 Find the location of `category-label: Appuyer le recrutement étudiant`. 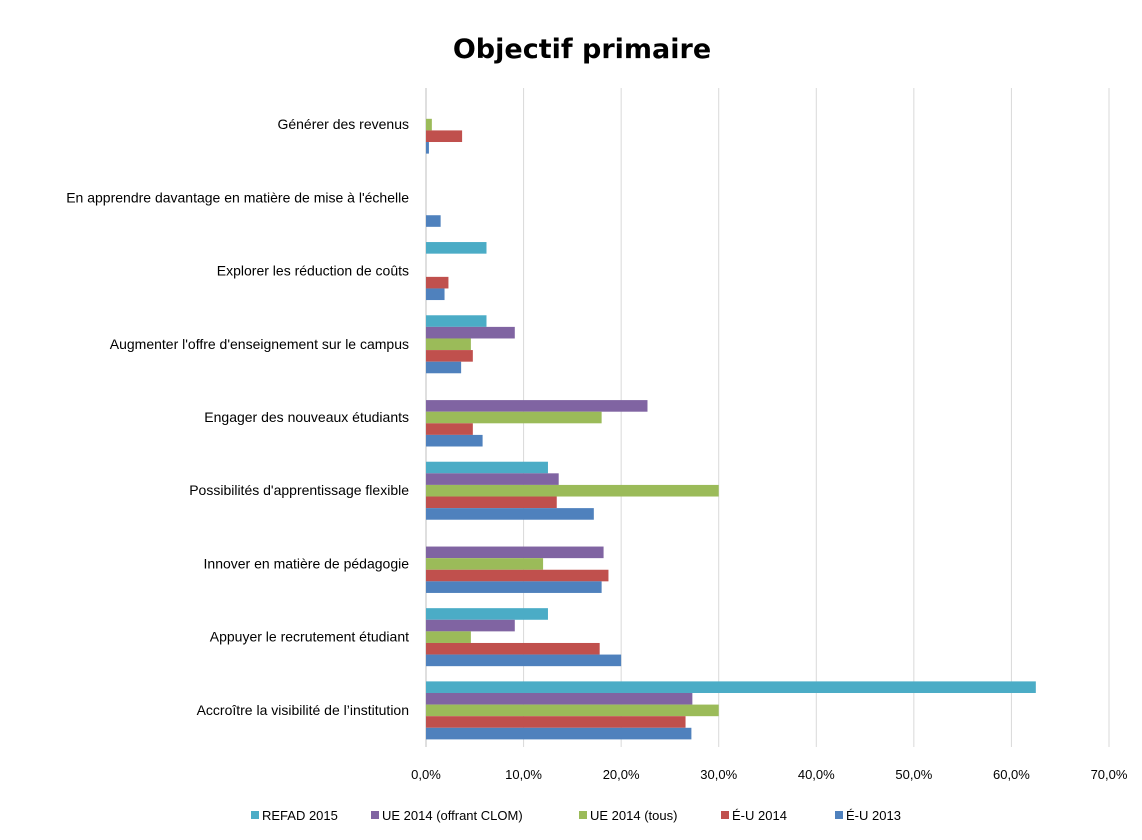

category-label: Appuyer le recrutement étudiant is located at coordinates (309, 637).